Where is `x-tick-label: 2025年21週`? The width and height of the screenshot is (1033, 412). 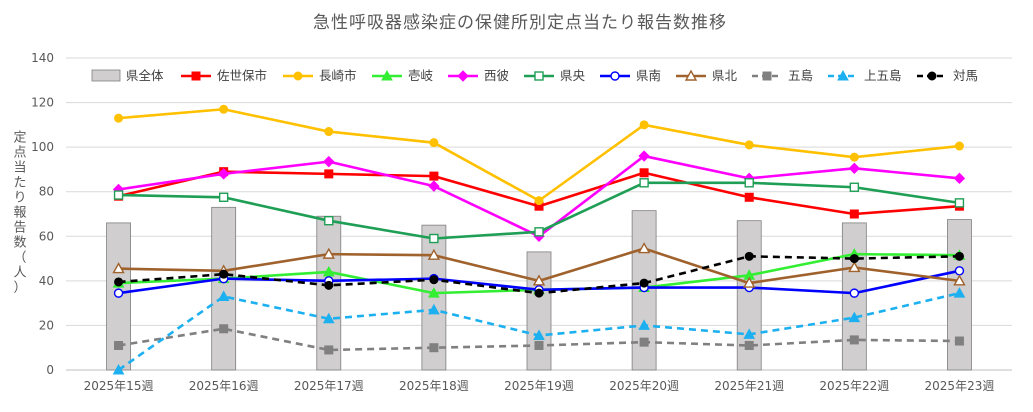 x-tick-label: 2025年21週 is located at coordinates (749, 386).